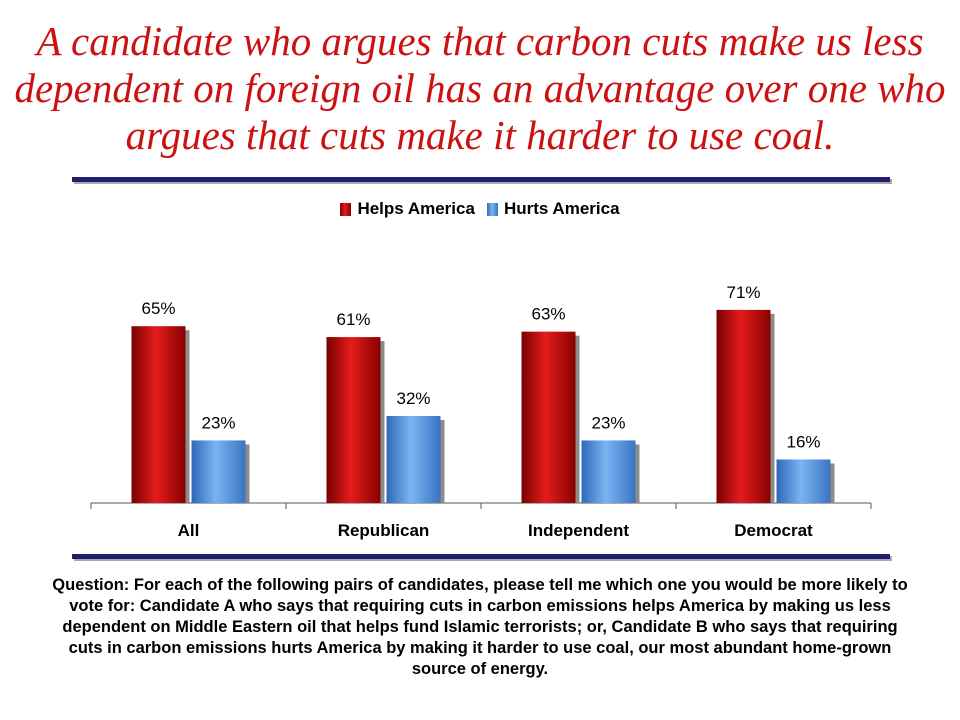 The width and height of the screenshot is (960, 720). What do you see at coordinates (743, 292) in the screenshot?
I see `data-label: 71%` at bounding box center [743, 292].